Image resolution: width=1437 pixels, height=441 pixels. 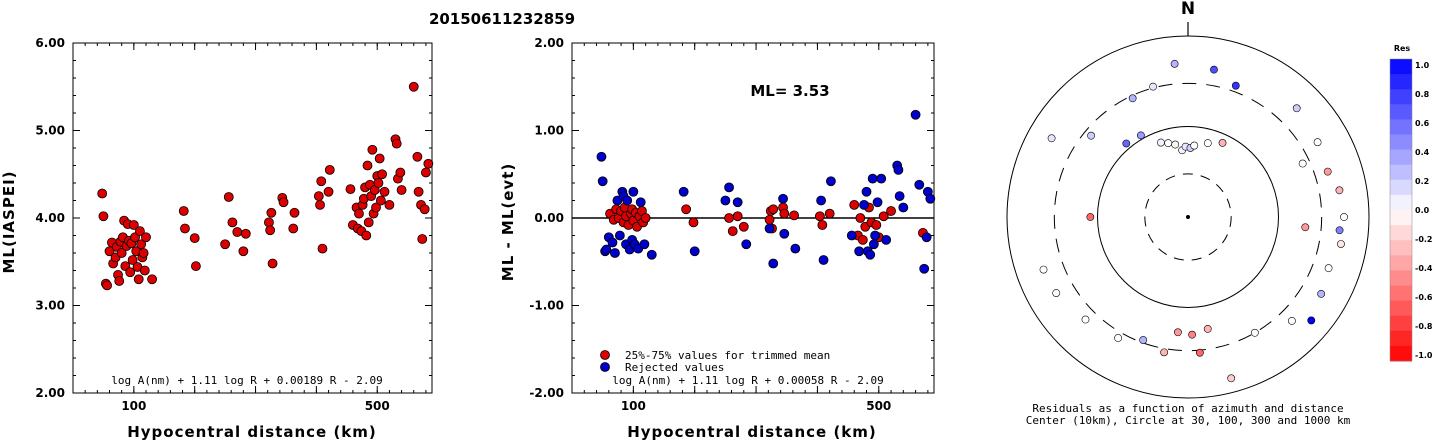 I want to click on middle-y-axis-label: ML - ML(evt), so click(x=508, y=222).